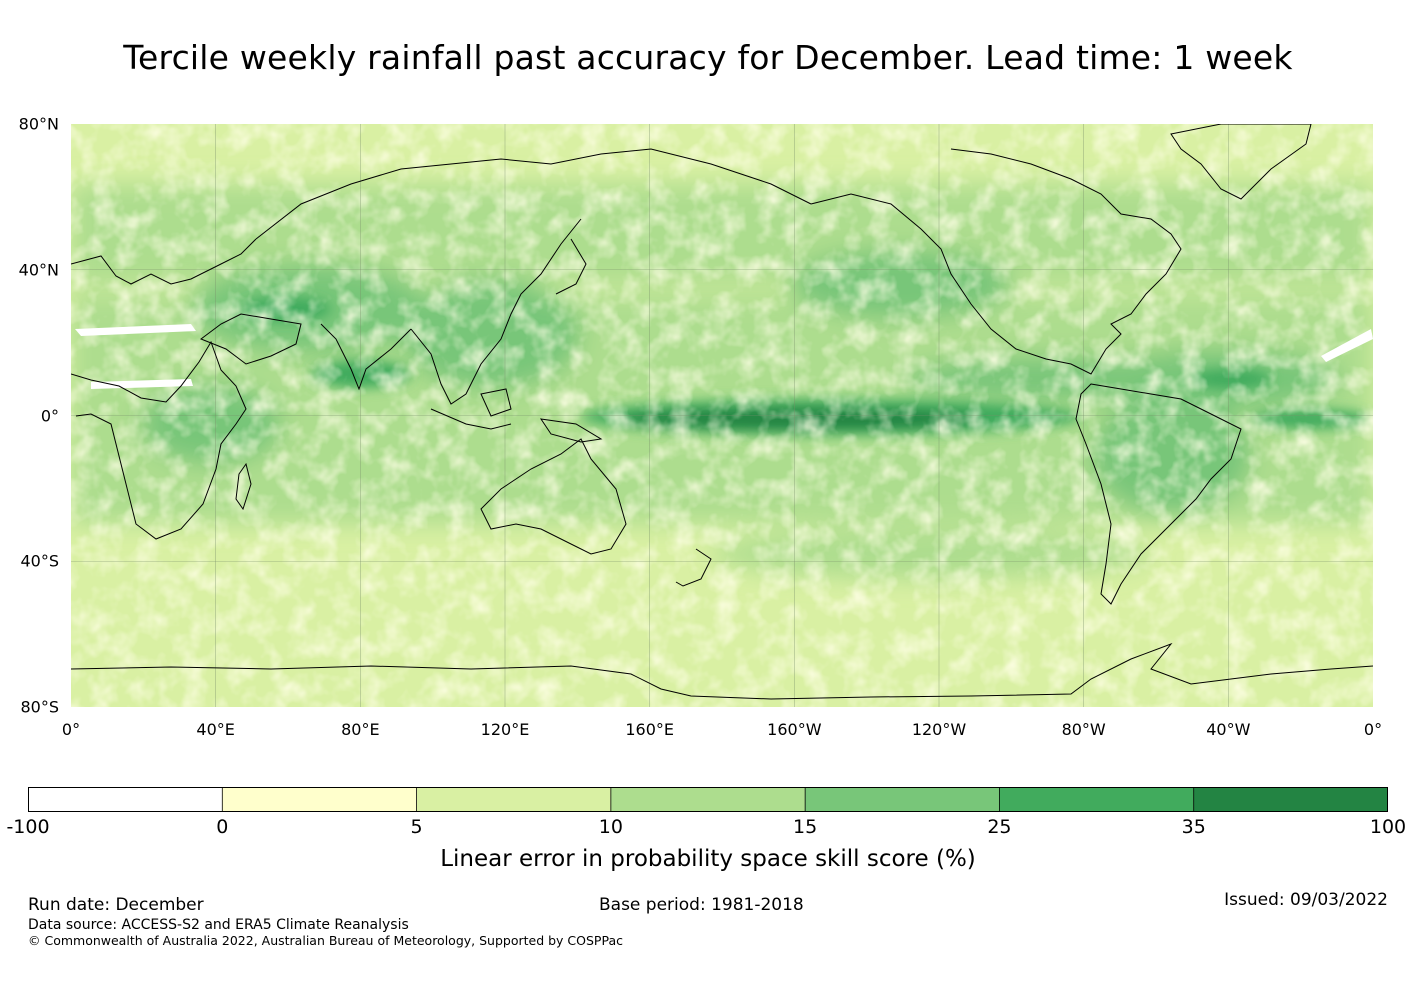 The image size is (1416, 990). What do you see at coordinates (553, 496) in the screenshot?
I see `australia-coastline` at bounding box center [553, 496].